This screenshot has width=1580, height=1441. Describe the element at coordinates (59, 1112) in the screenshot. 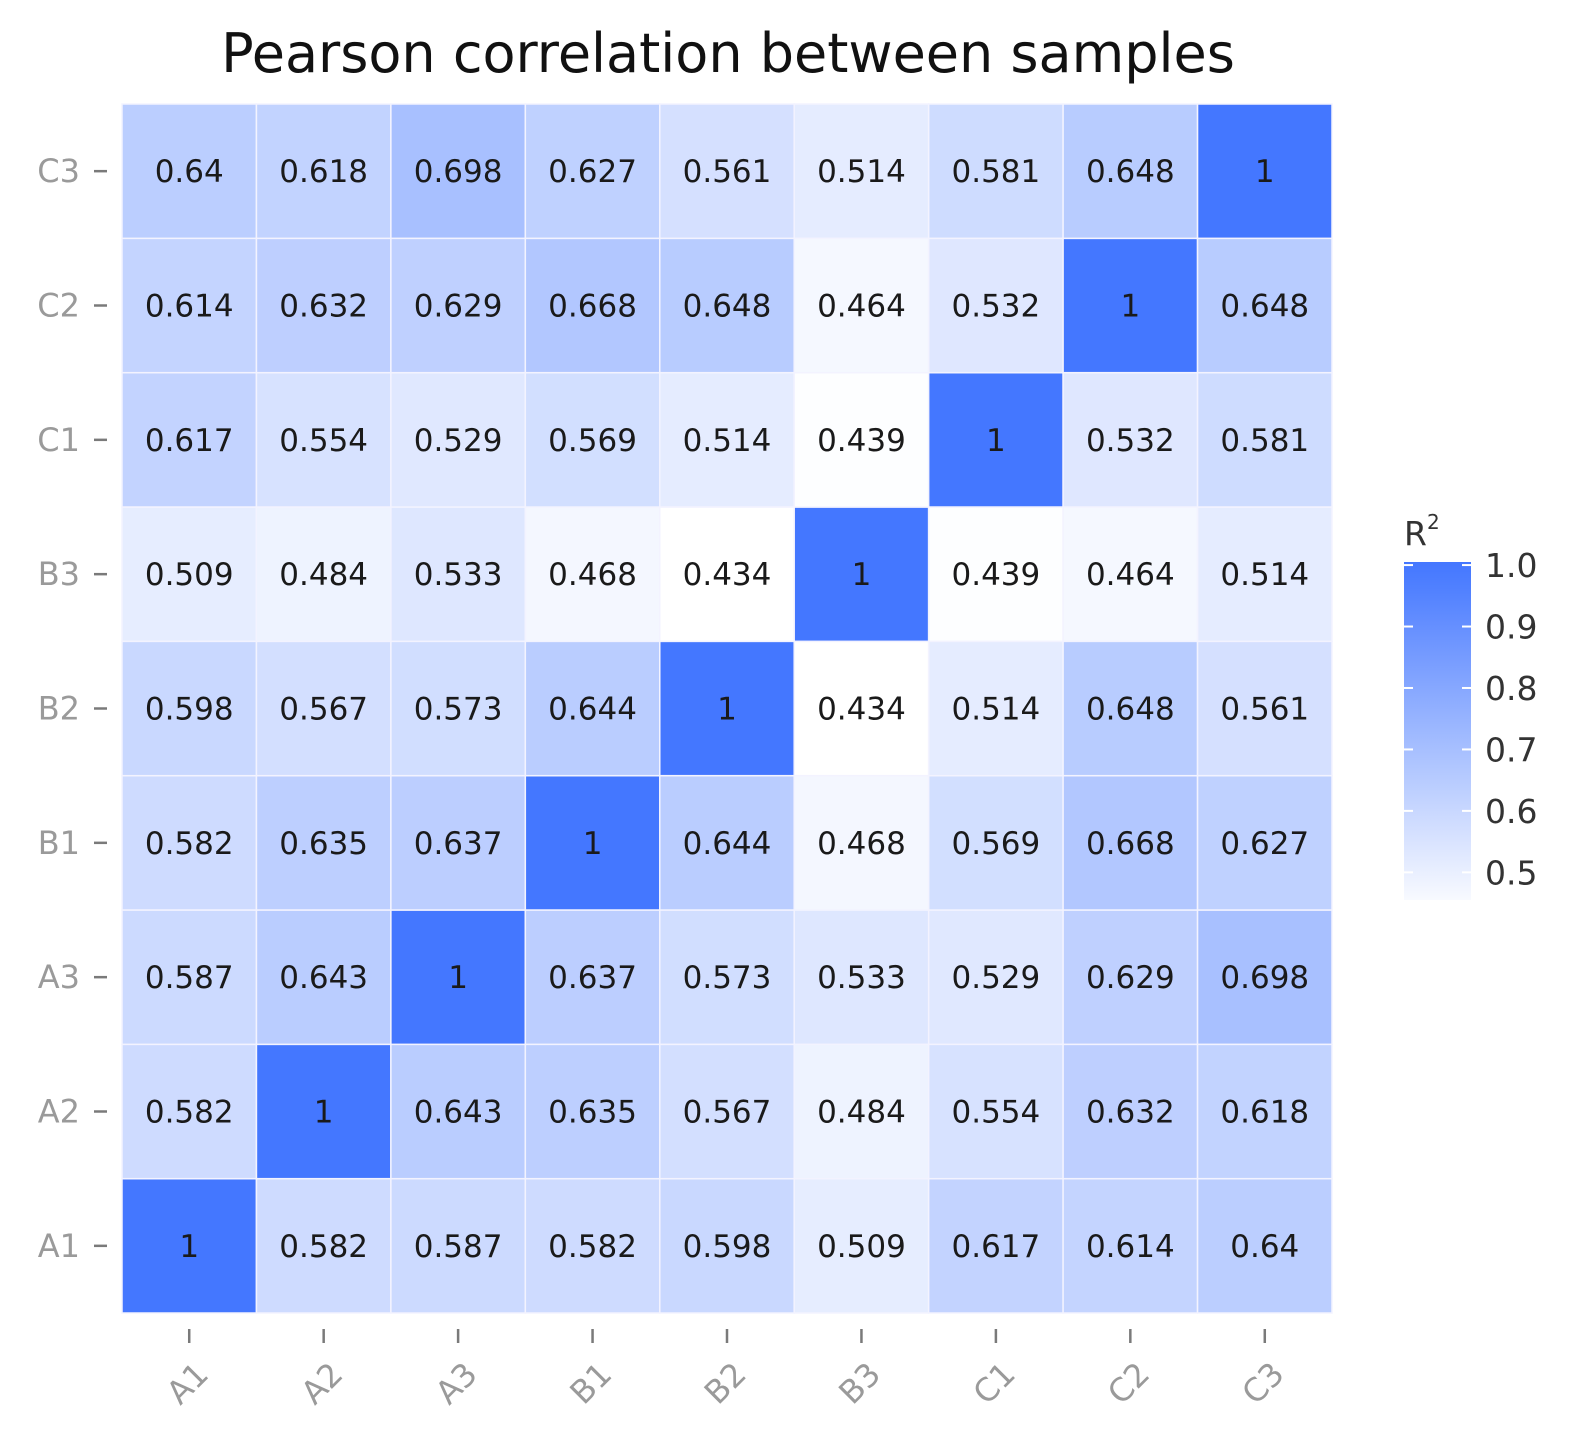

I see `y-tick-label-A2: A2` at that location.